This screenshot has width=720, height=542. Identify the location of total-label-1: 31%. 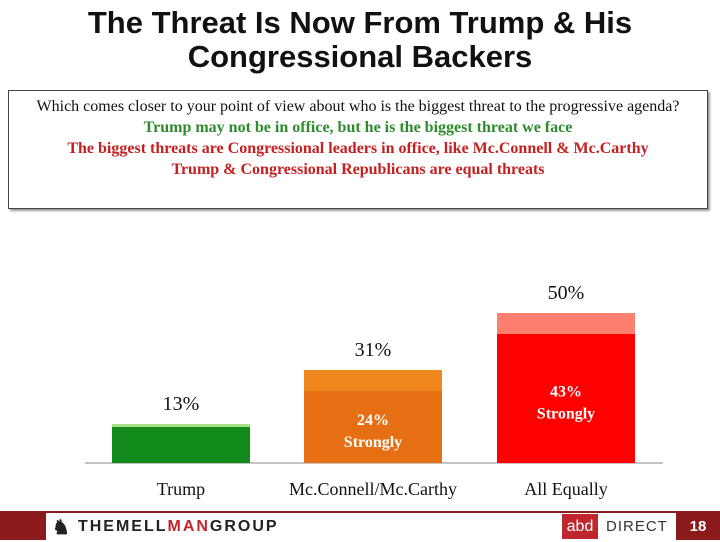
(373, 350).